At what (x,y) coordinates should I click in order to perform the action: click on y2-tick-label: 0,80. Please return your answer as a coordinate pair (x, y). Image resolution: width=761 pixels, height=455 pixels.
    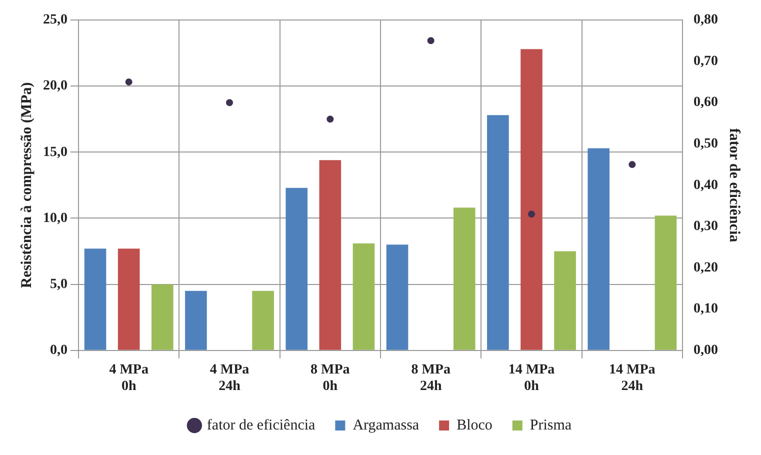
    Looking at the image, I should click on (706, 20).